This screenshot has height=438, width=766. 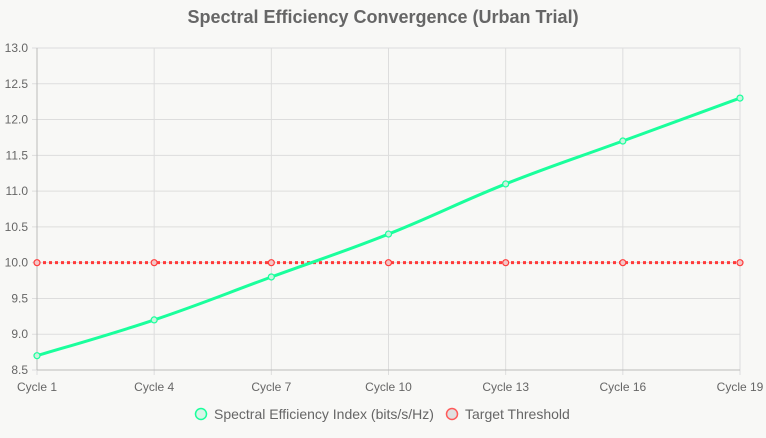 I want to click on x-tick-label: Cycle 10, so click(x=388, y=387).